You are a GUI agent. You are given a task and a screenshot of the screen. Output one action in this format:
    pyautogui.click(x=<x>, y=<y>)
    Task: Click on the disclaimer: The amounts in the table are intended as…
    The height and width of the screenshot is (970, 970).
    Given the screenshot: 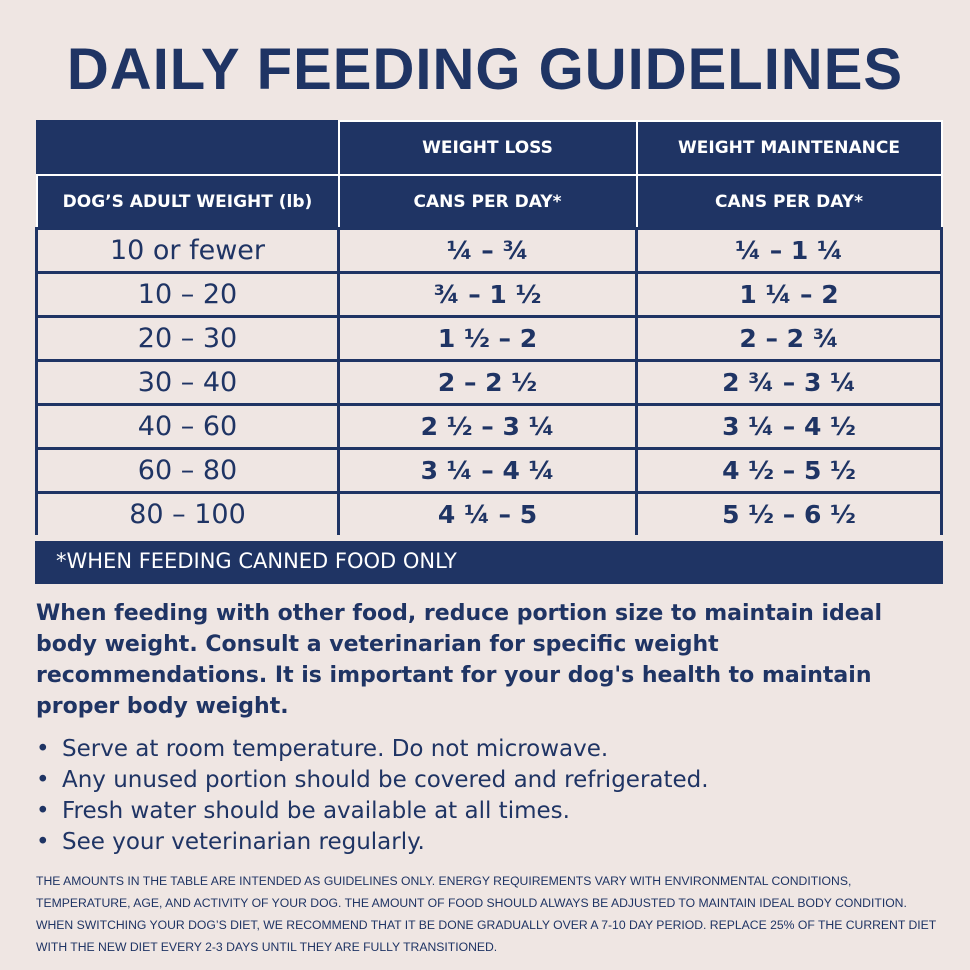 What is the action you would take?
    pyautogui.click(x=486, y=914)
    